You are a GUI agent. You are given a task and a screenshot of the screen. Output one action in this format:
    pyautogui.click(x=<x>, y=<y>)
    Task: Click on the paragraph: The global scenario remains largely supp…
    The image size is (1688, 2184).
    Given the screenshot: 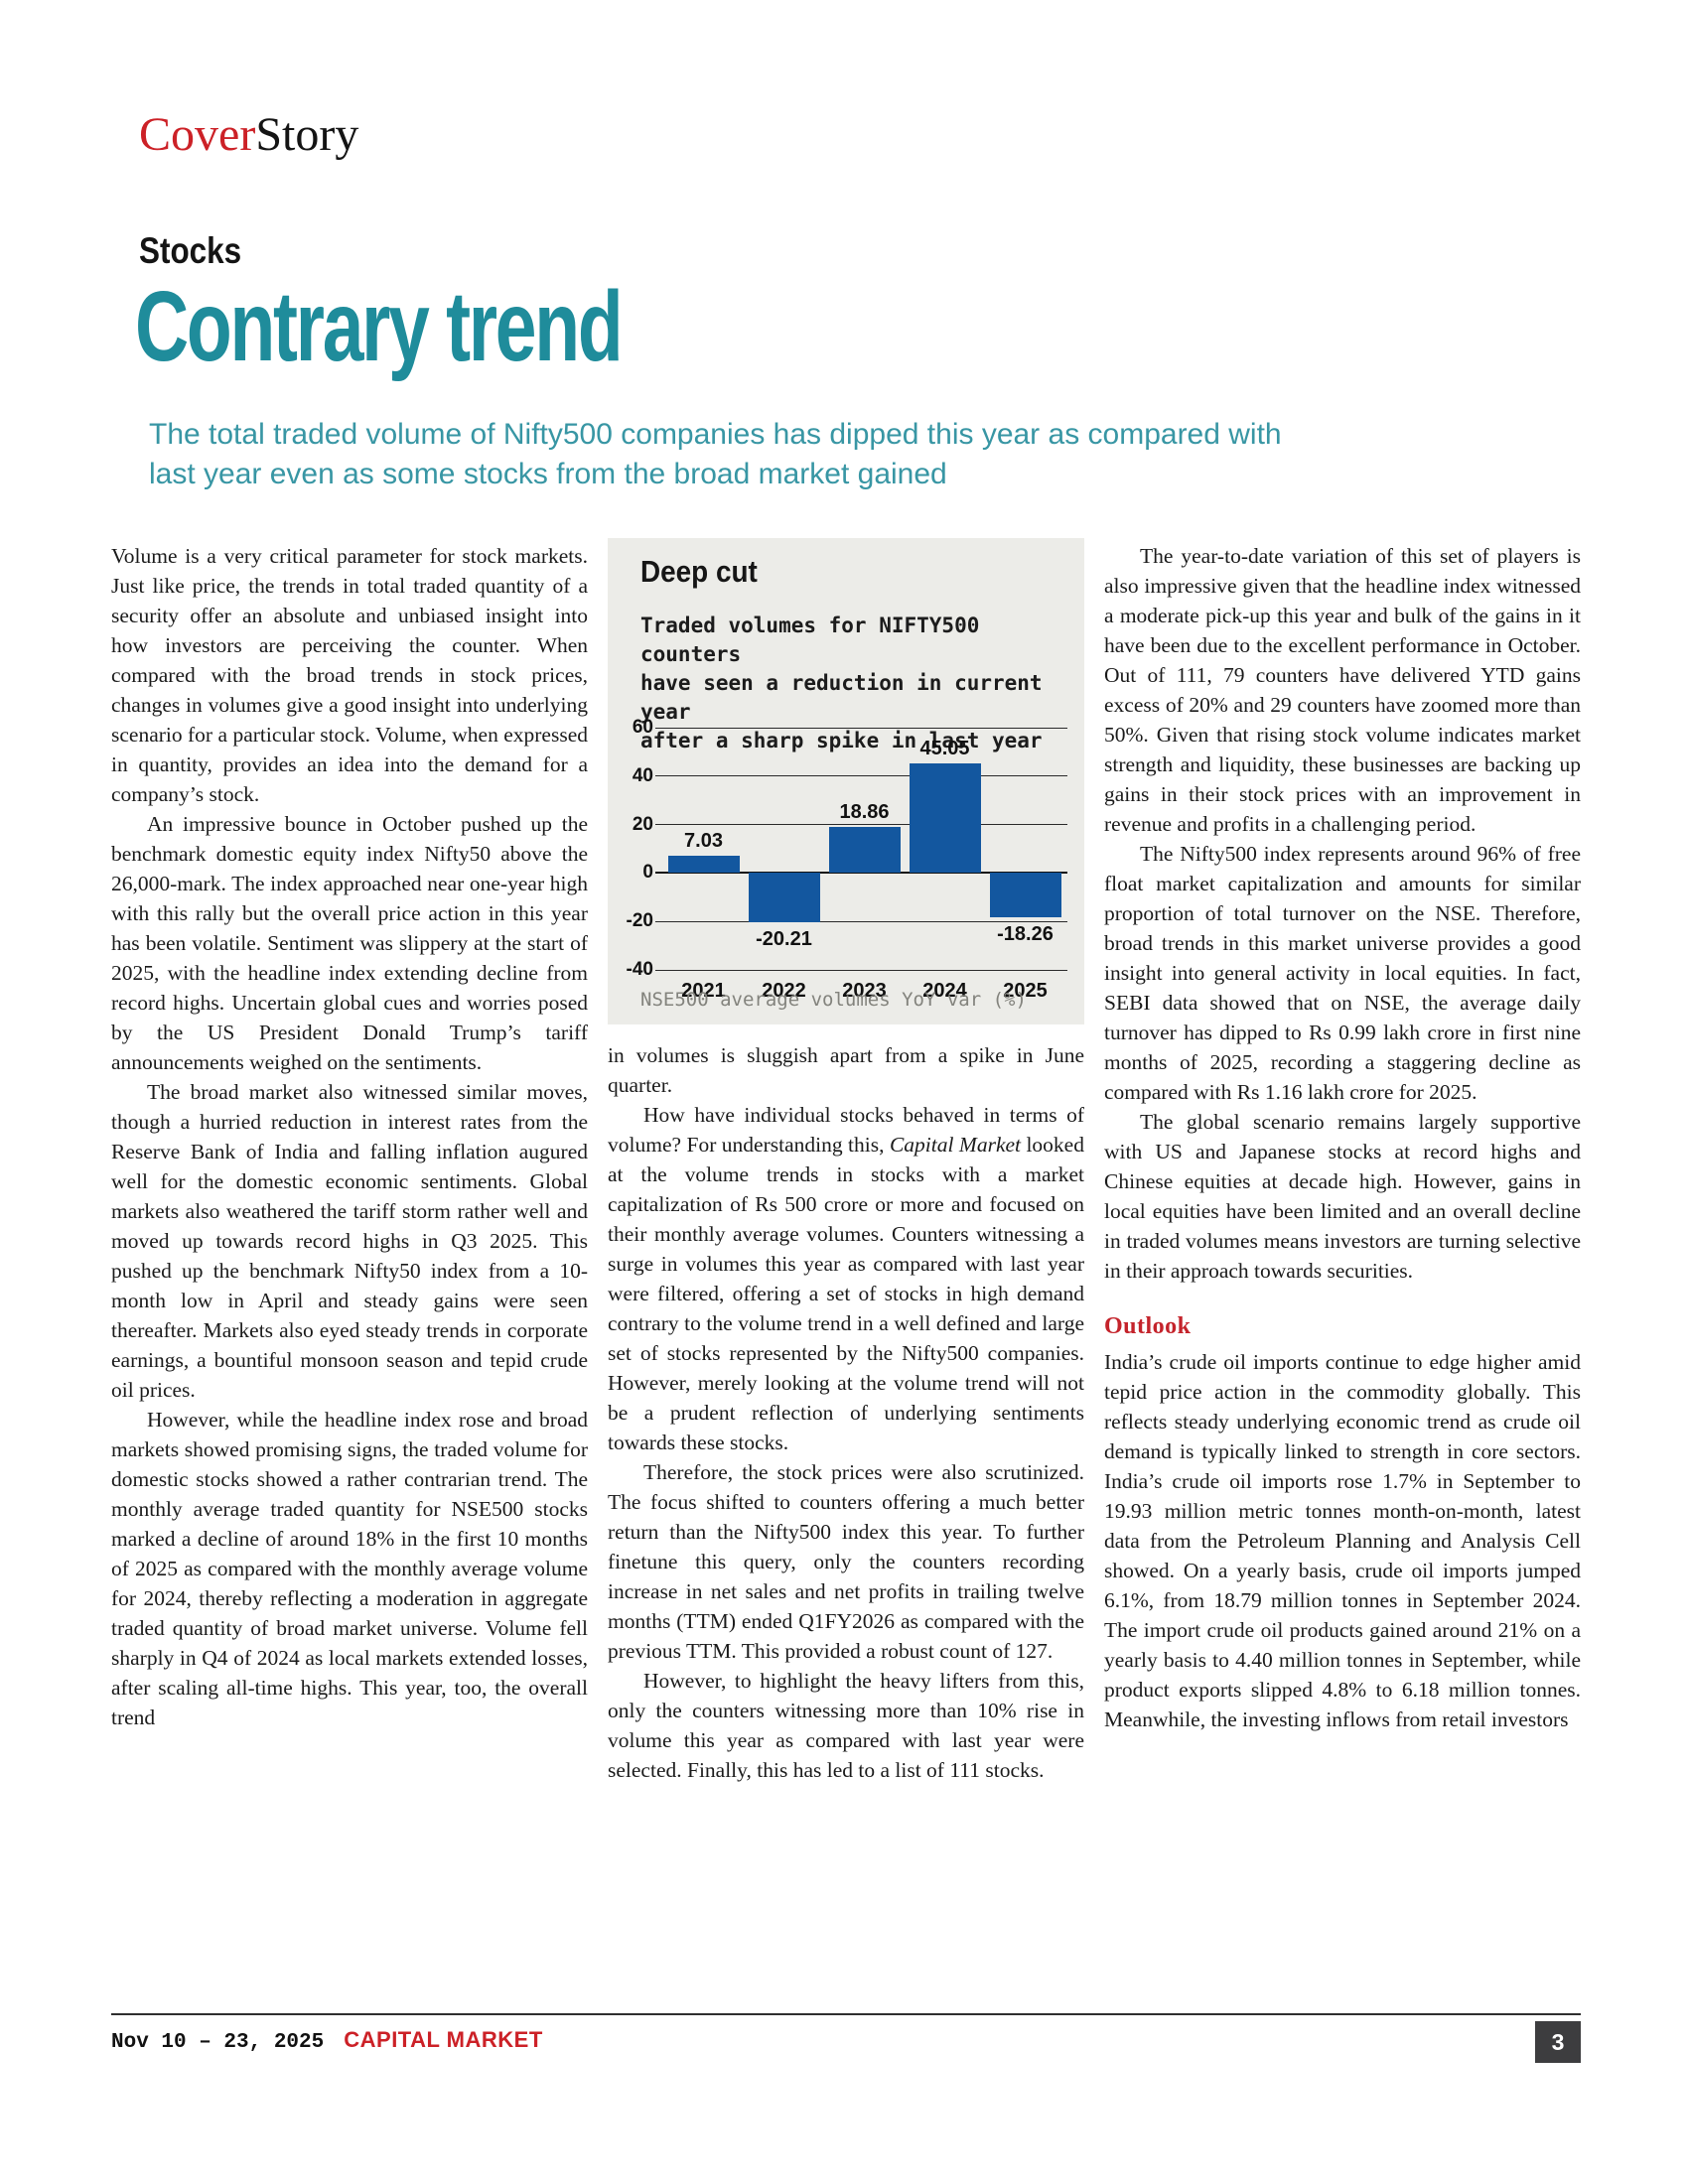 What is the action you would take?
    pyautogui.click(x=1342, y=1196)
    